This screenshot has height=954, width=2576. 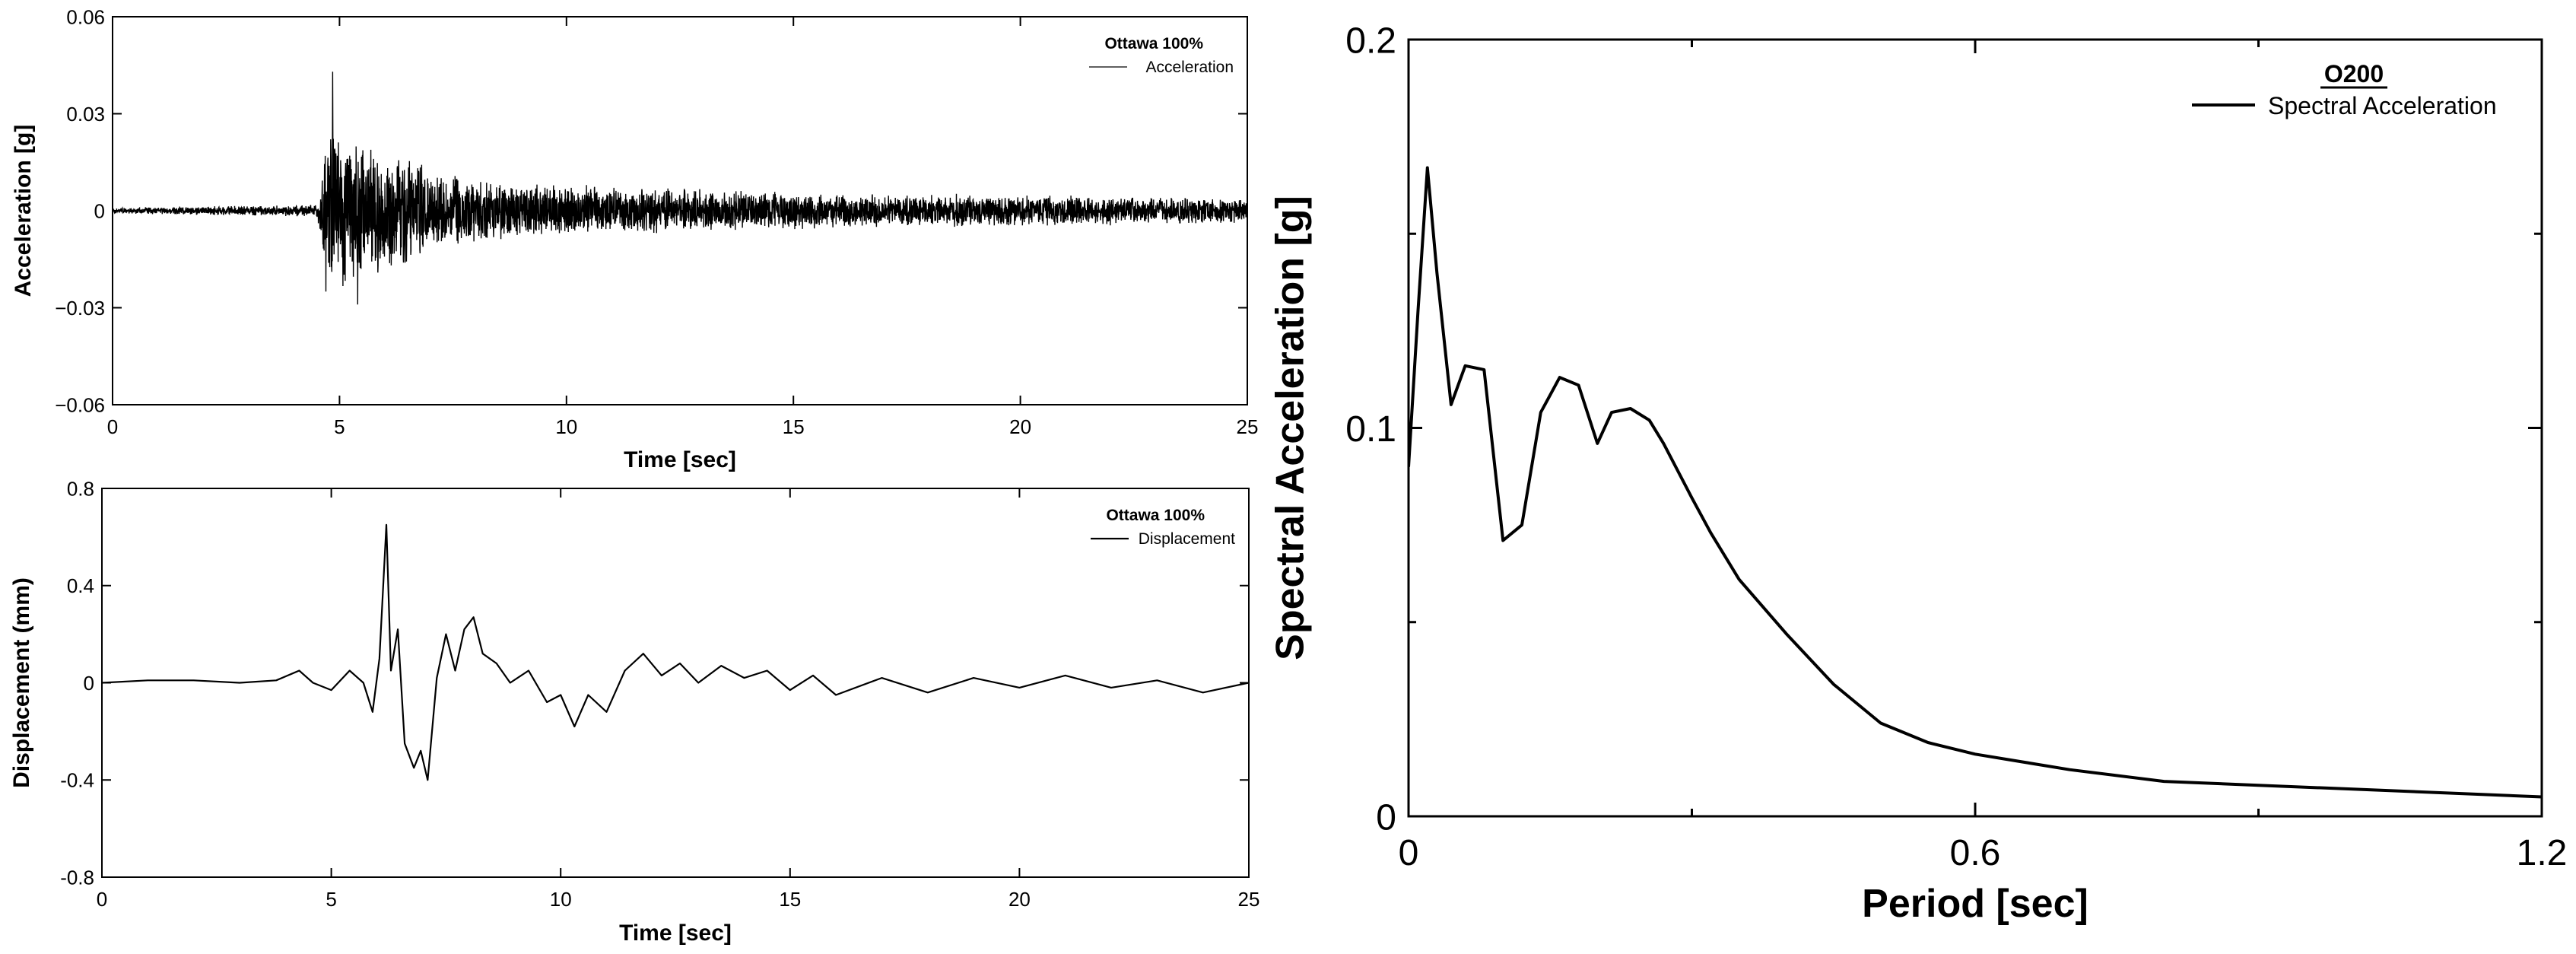 What do you see at coordinates (2344, 89) in the screenshot?
I see `legend: O200 Spectral Acceleration` at bounding box center [2344, 89].